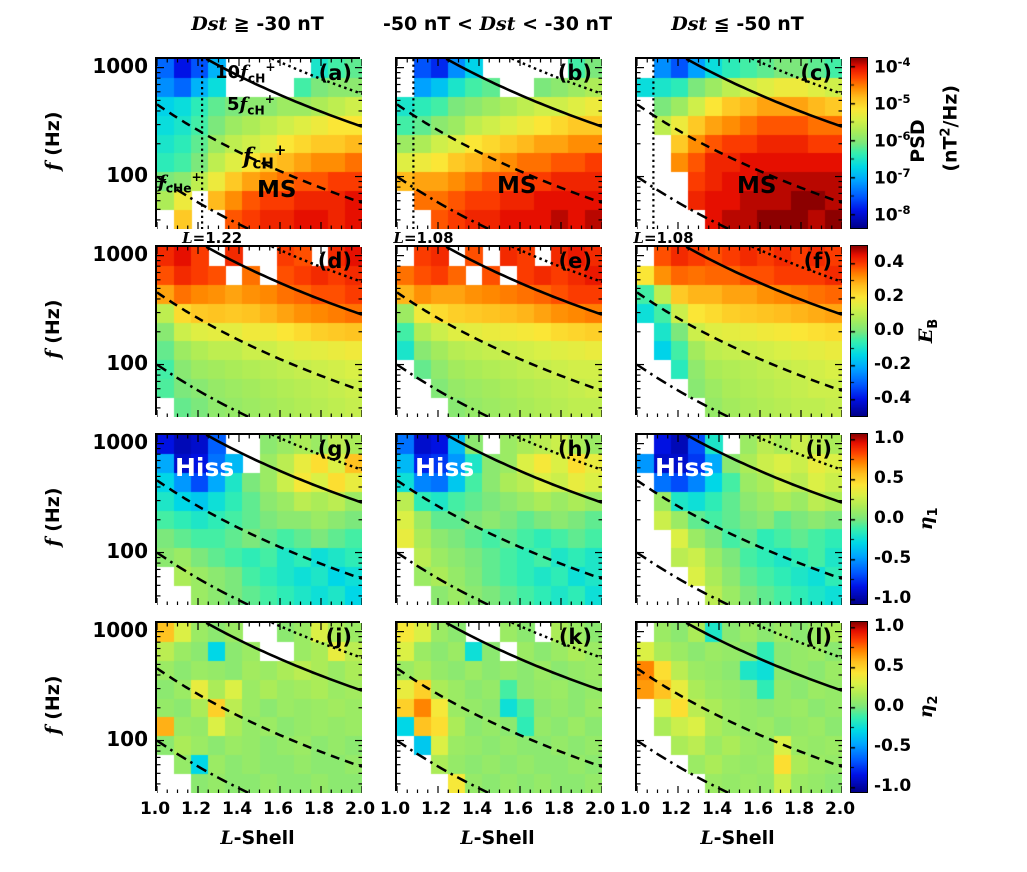  What do you see at coordinates (892, 214) in the screenshot?
I see `colorbar-tick-label: 10⁻⁸` at bounding box center [892, 214].